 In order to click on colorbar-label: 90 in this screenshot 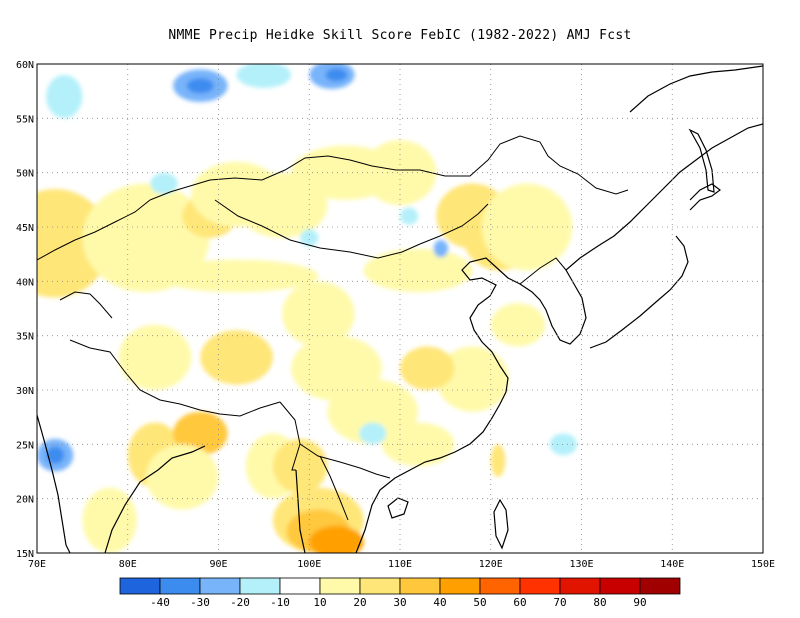, I will do `click(639, 602)`.